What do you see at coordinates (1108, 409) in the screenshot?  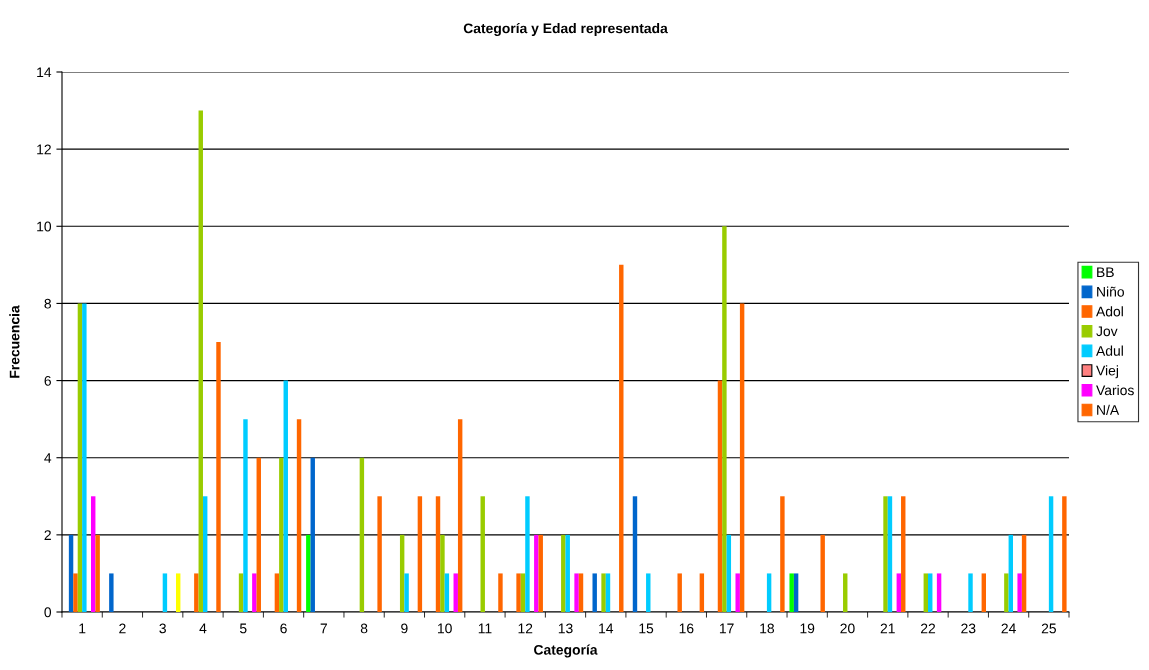 I see `legend-label: N/A` at bounding box center [1108, 409].